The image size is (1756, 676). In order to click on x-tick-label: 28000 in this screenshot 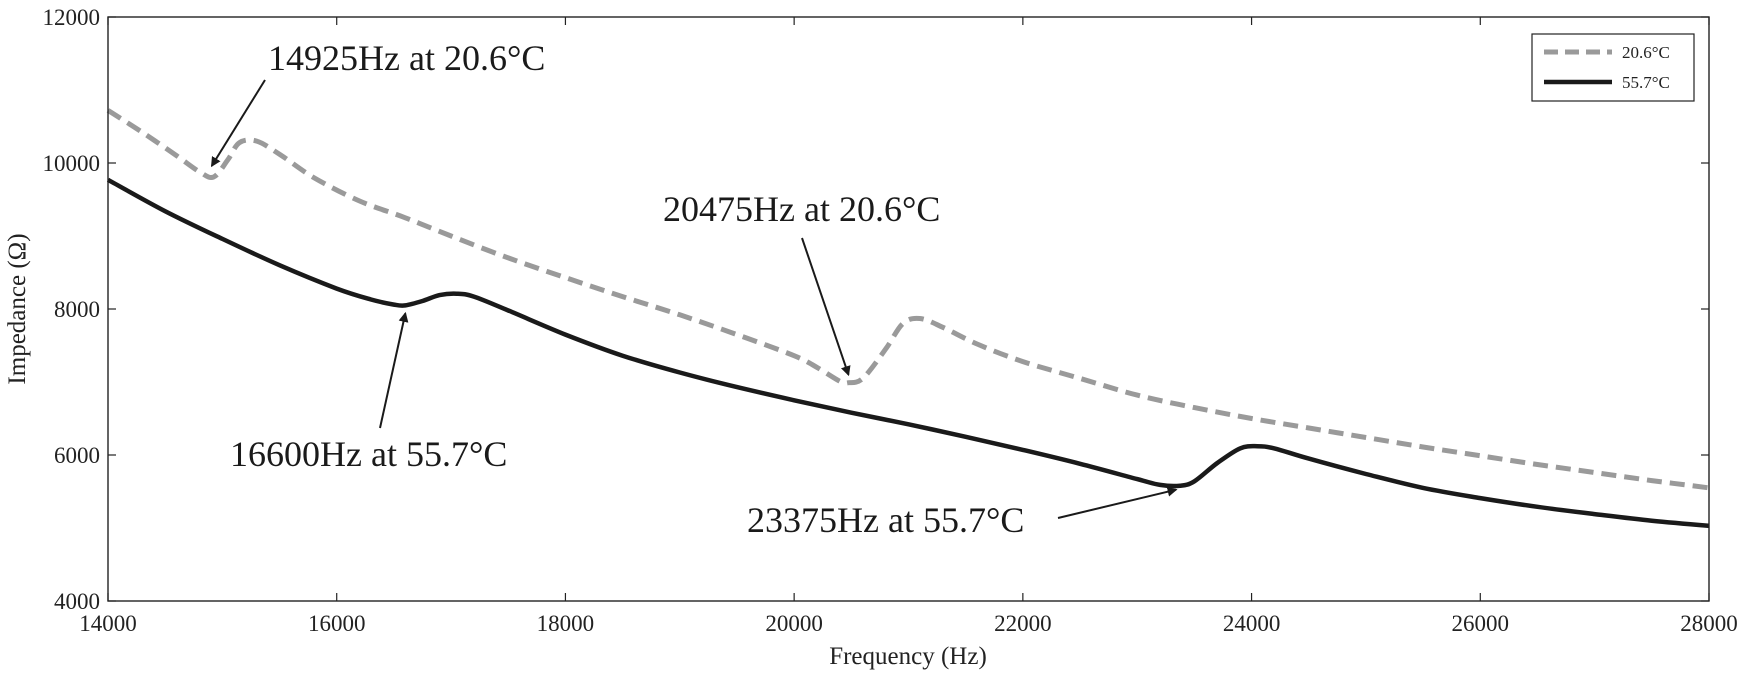, I will do `click(1709, 623)`.